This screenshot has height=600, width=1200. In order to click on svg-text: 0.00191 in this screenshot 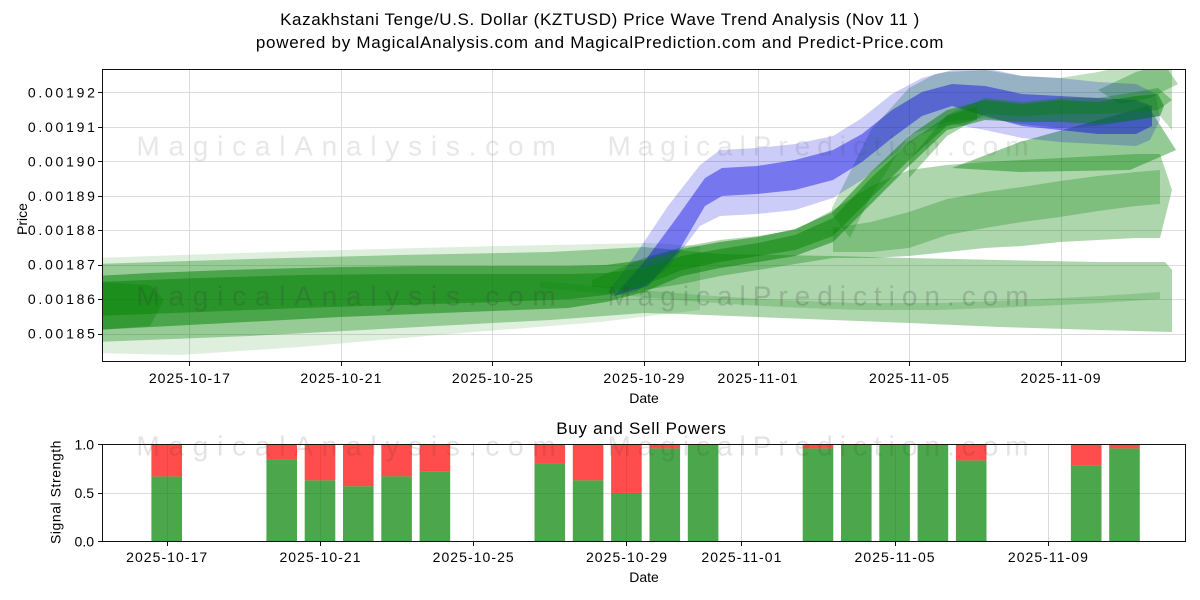, I will do `click(63, 127)`.